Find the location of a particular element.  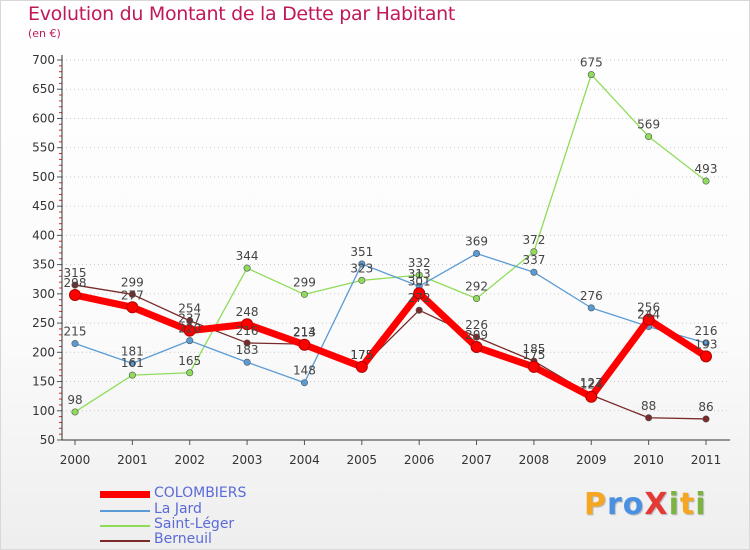

data-label: 493 is located at coordinates (706, 169).